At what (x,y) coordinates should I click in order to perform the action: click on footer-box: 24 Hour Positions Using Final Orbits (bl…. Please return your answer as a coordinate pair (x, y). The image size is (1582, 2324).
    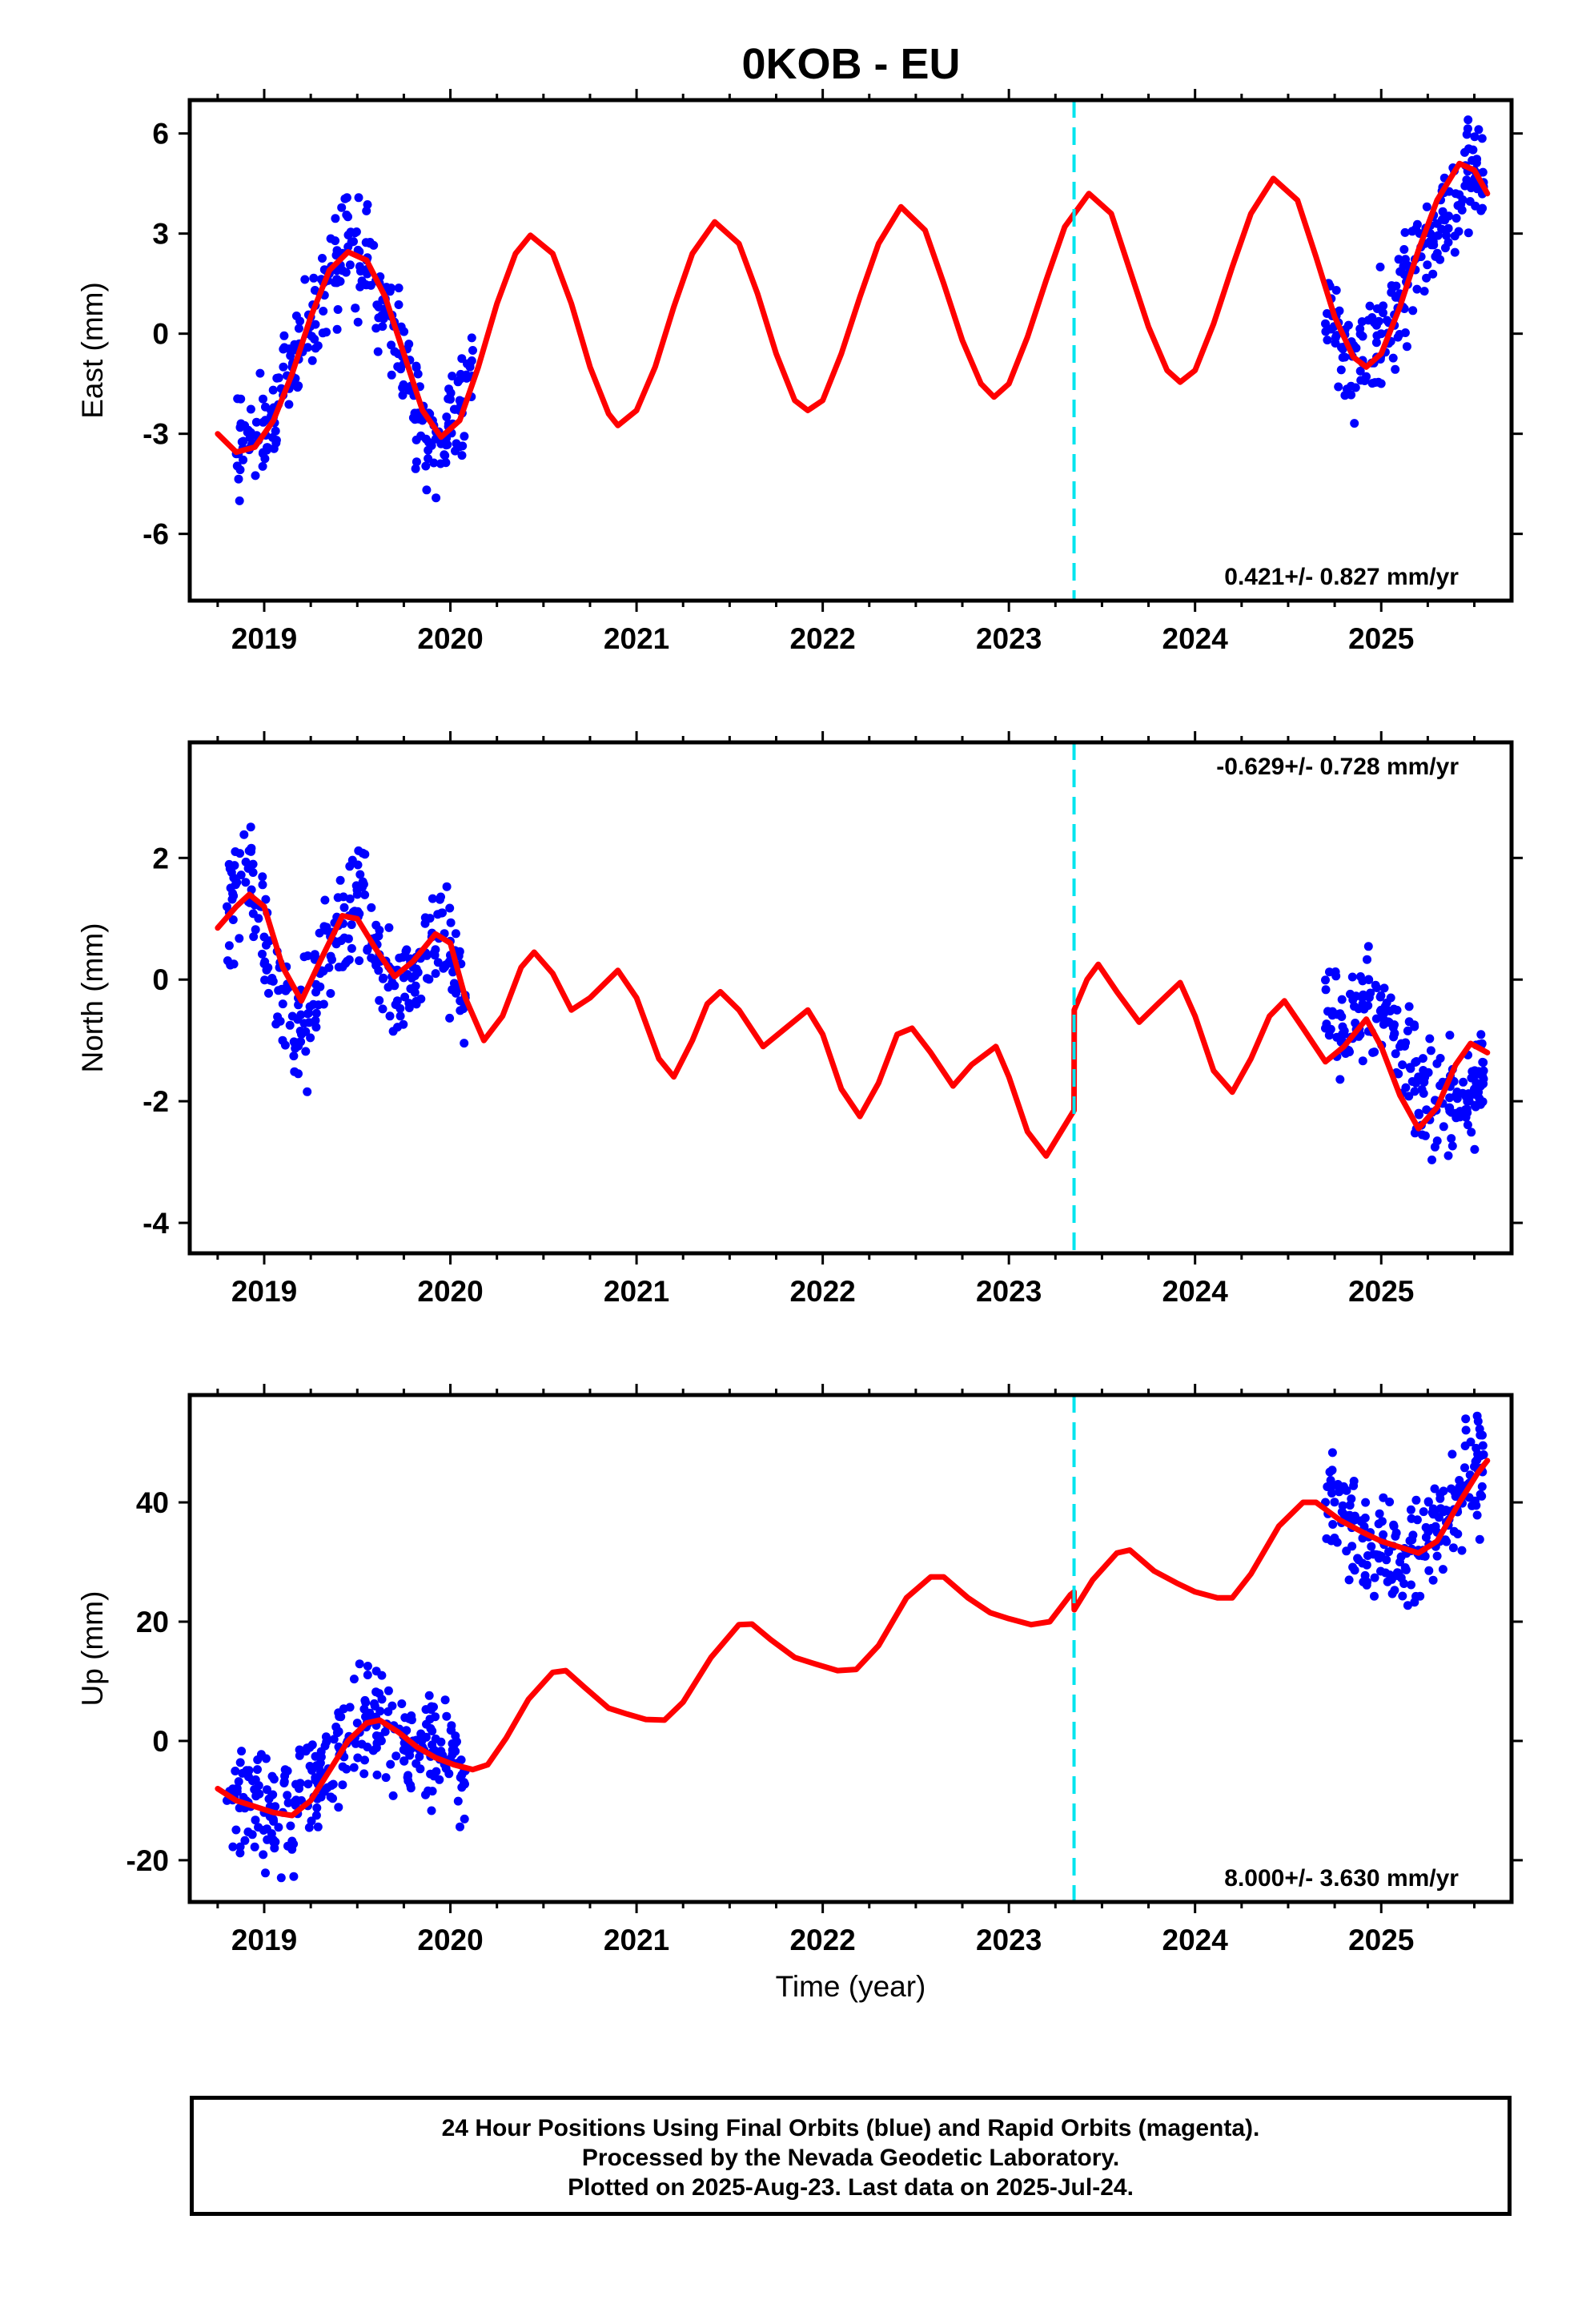
    Looking at the image, I should click on (851, 2156).